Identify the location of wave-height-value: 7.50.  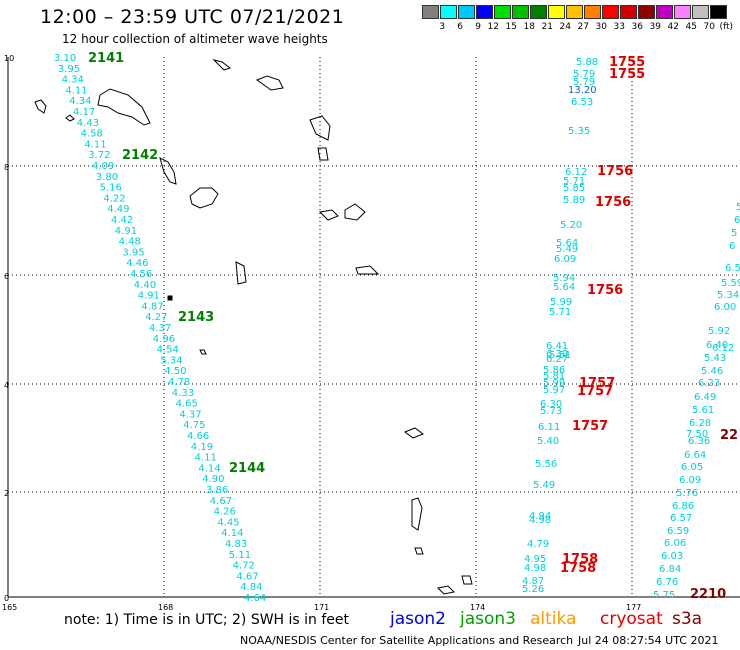
(697, 434).